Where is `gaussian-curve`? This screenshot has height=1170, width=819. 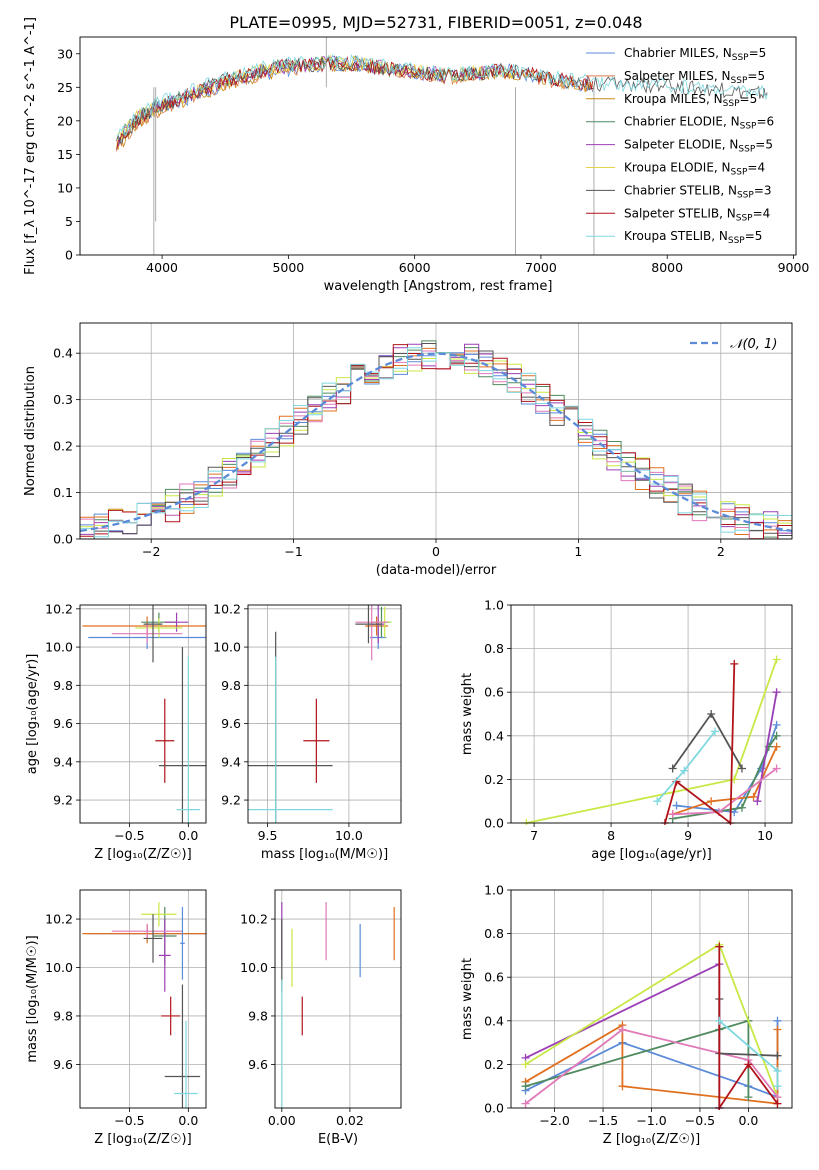 gaussian-curve is located at coordinates (436, 442).